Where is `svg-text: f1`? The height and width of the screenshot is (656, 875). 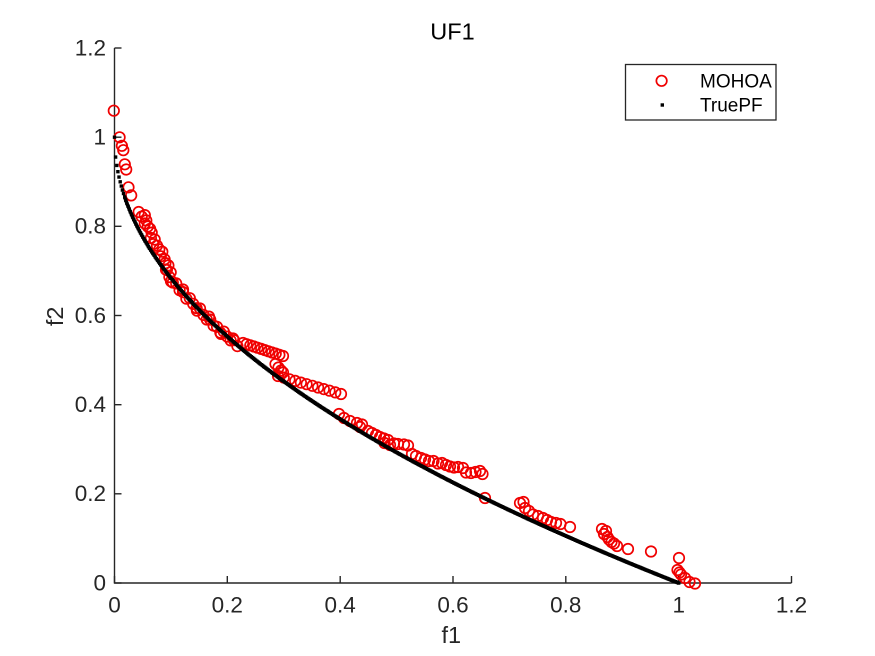
svg-text: f1 is located at coordinates (451, 635).